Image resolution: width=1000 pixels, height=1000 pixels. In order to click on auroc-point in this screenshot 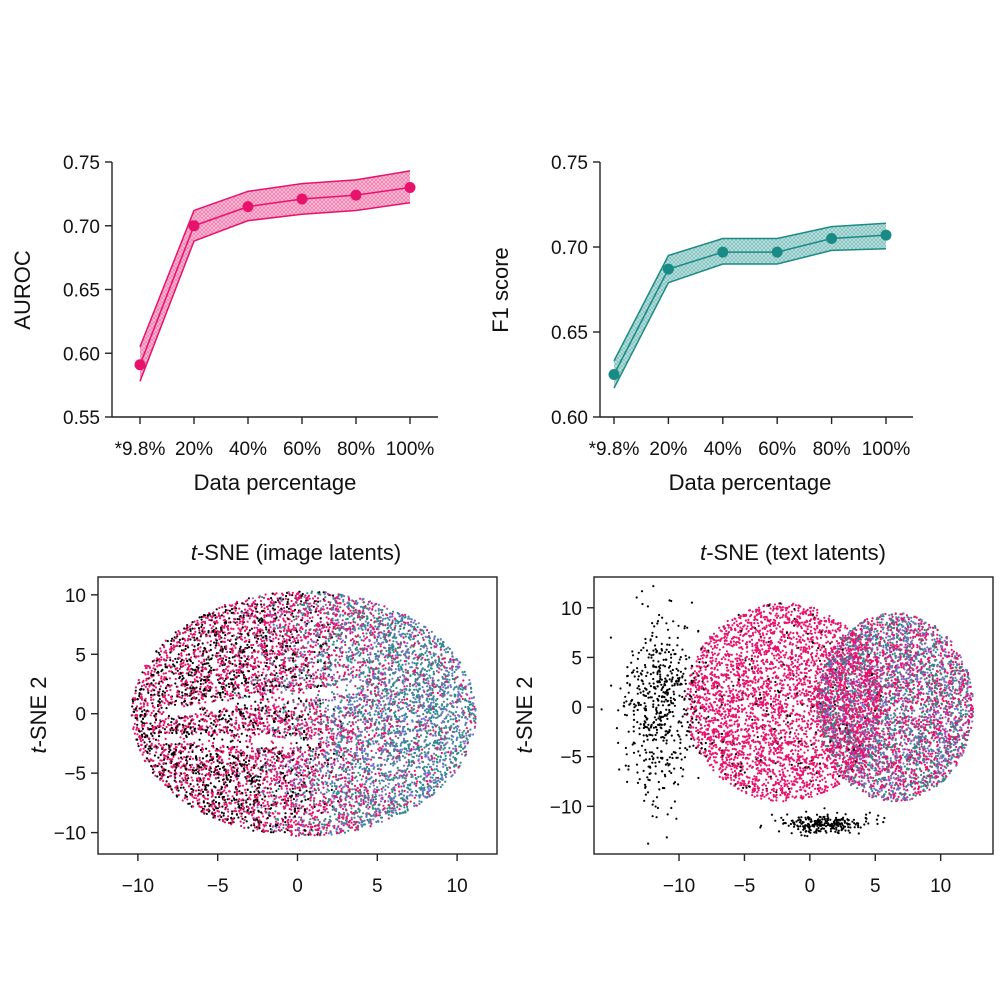, I will do `click(194, 226)`.